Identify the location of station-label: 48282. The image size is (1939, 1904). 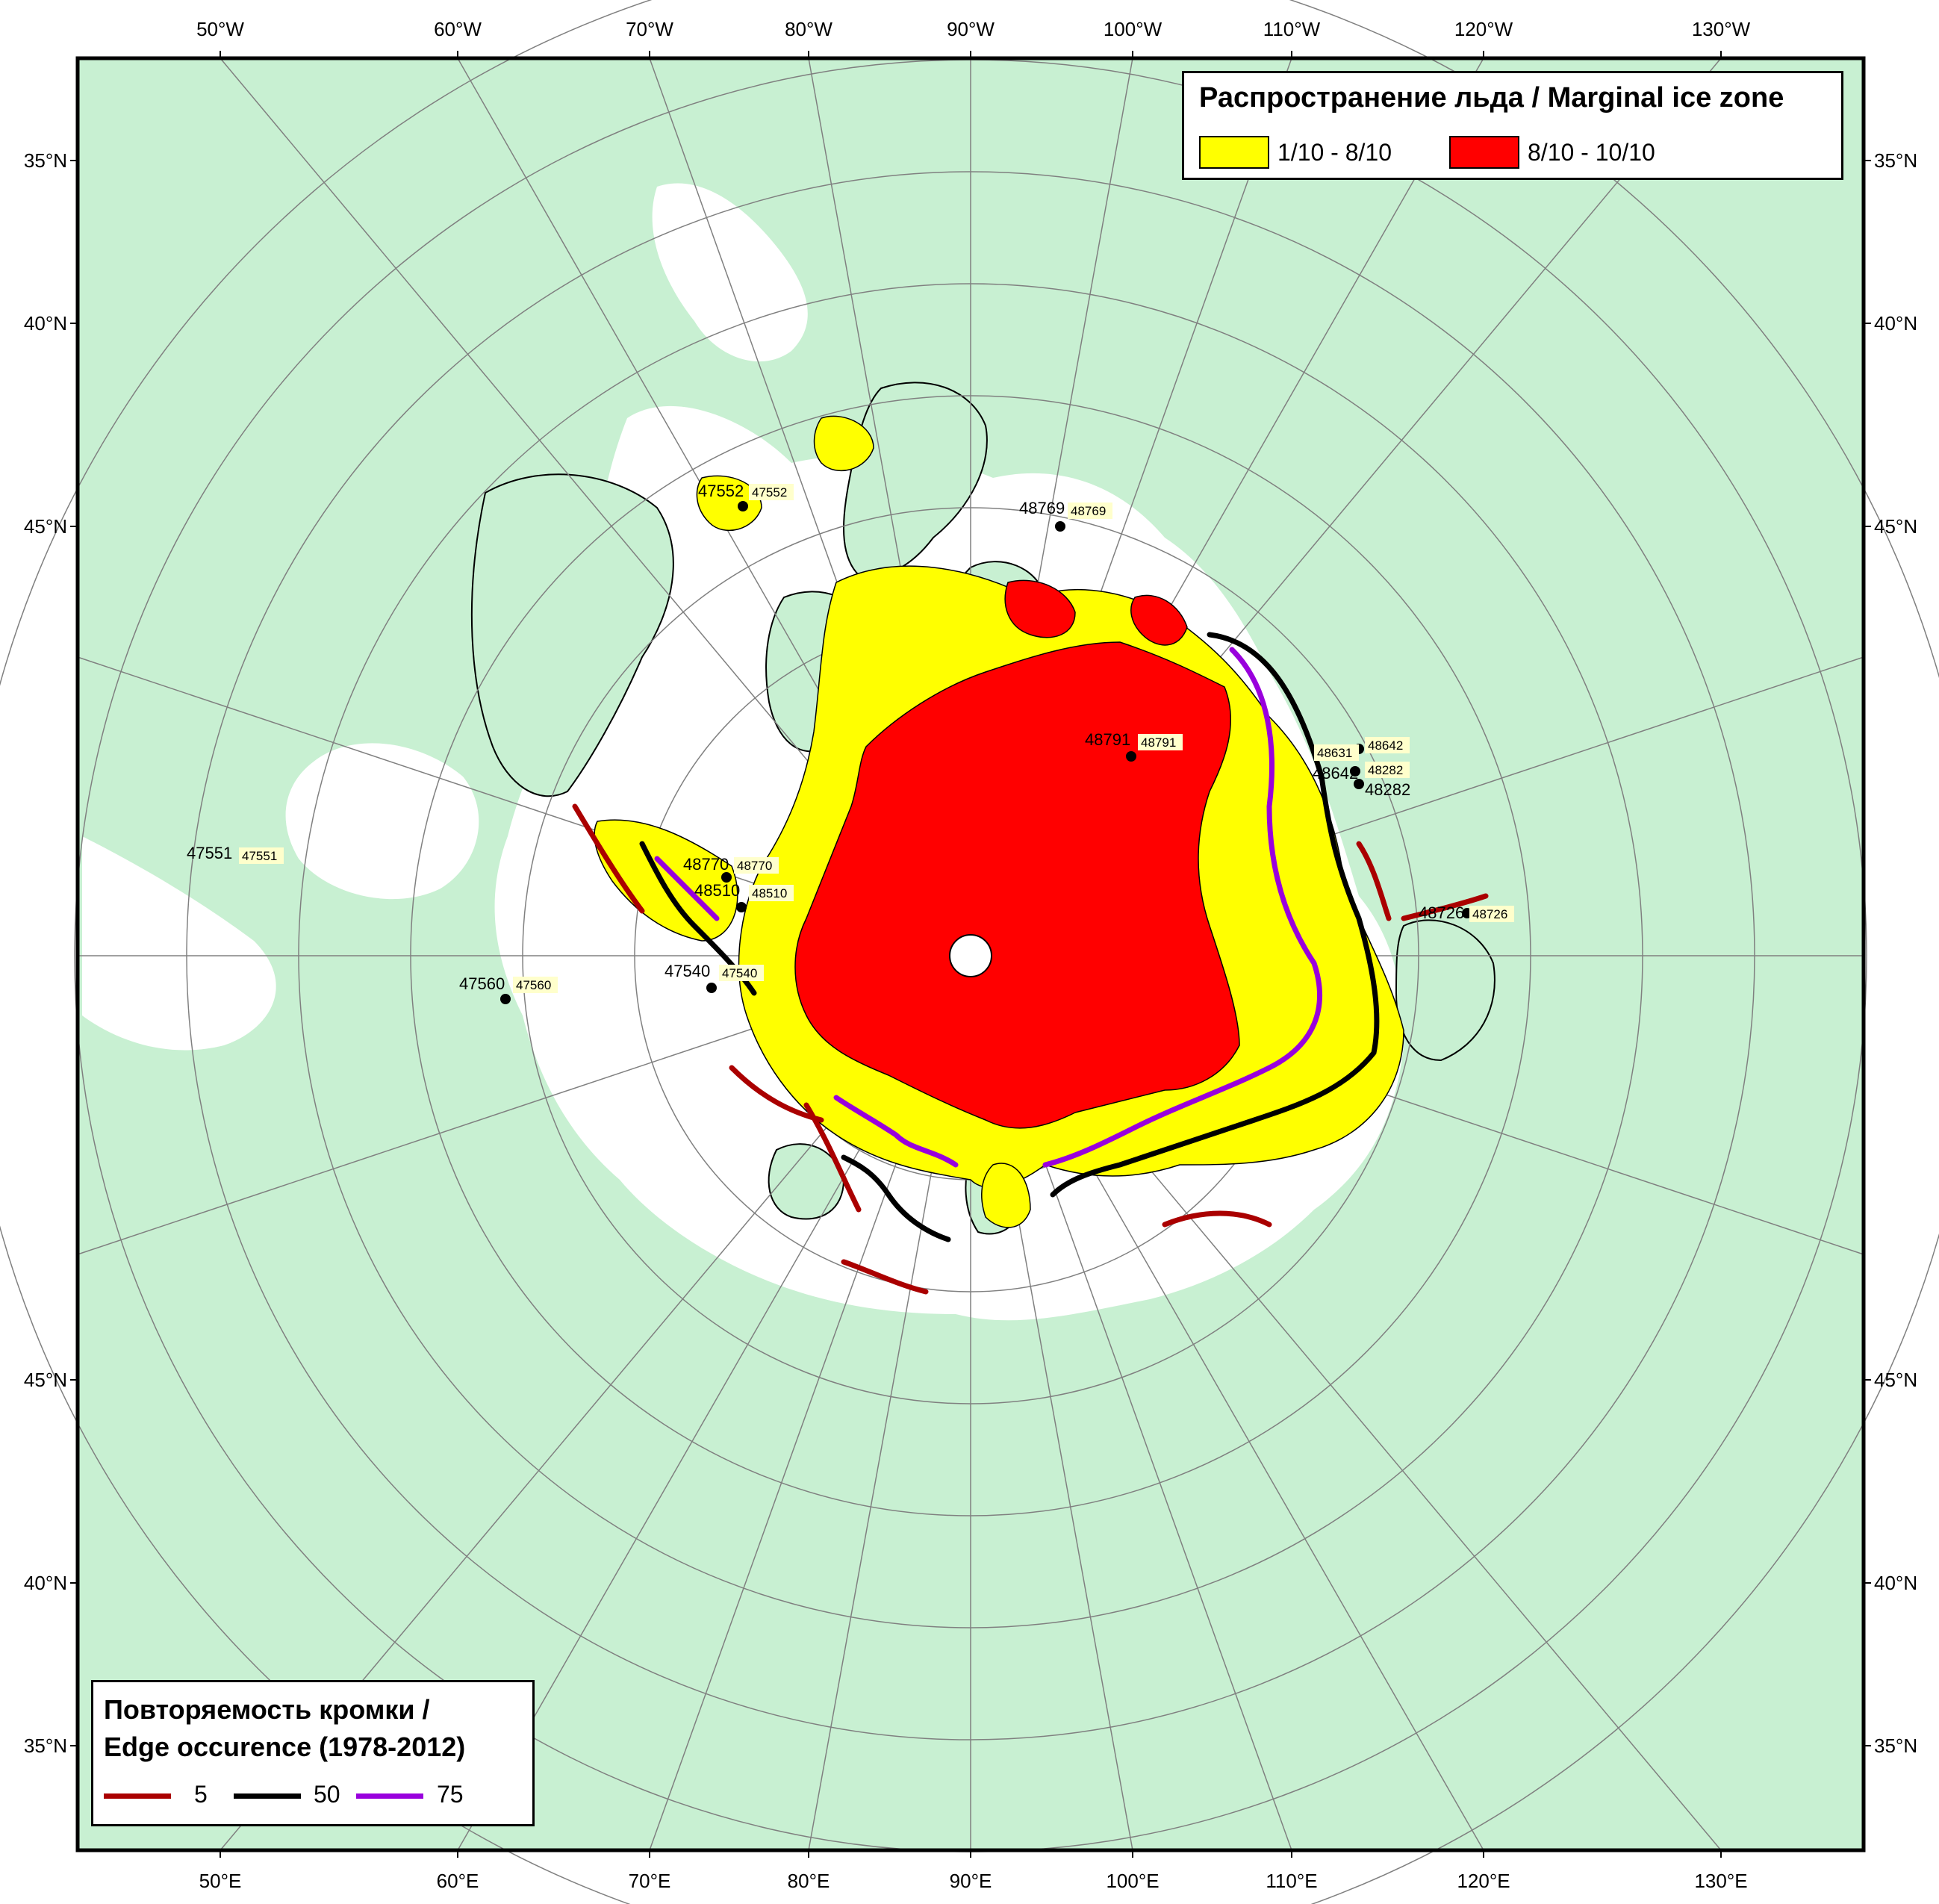
(1387, 789).